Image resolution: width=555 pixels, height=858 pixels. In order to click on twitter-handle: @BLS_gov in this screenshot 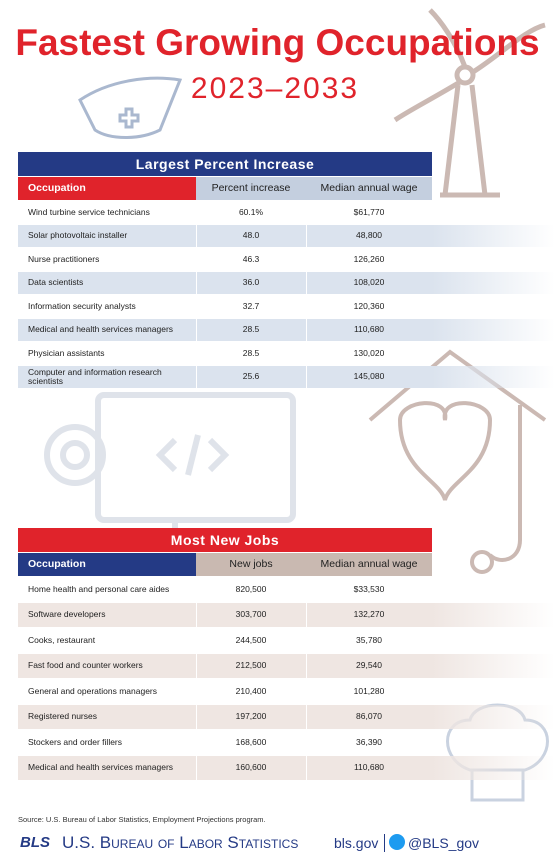, I will do `click(444, 843)`.